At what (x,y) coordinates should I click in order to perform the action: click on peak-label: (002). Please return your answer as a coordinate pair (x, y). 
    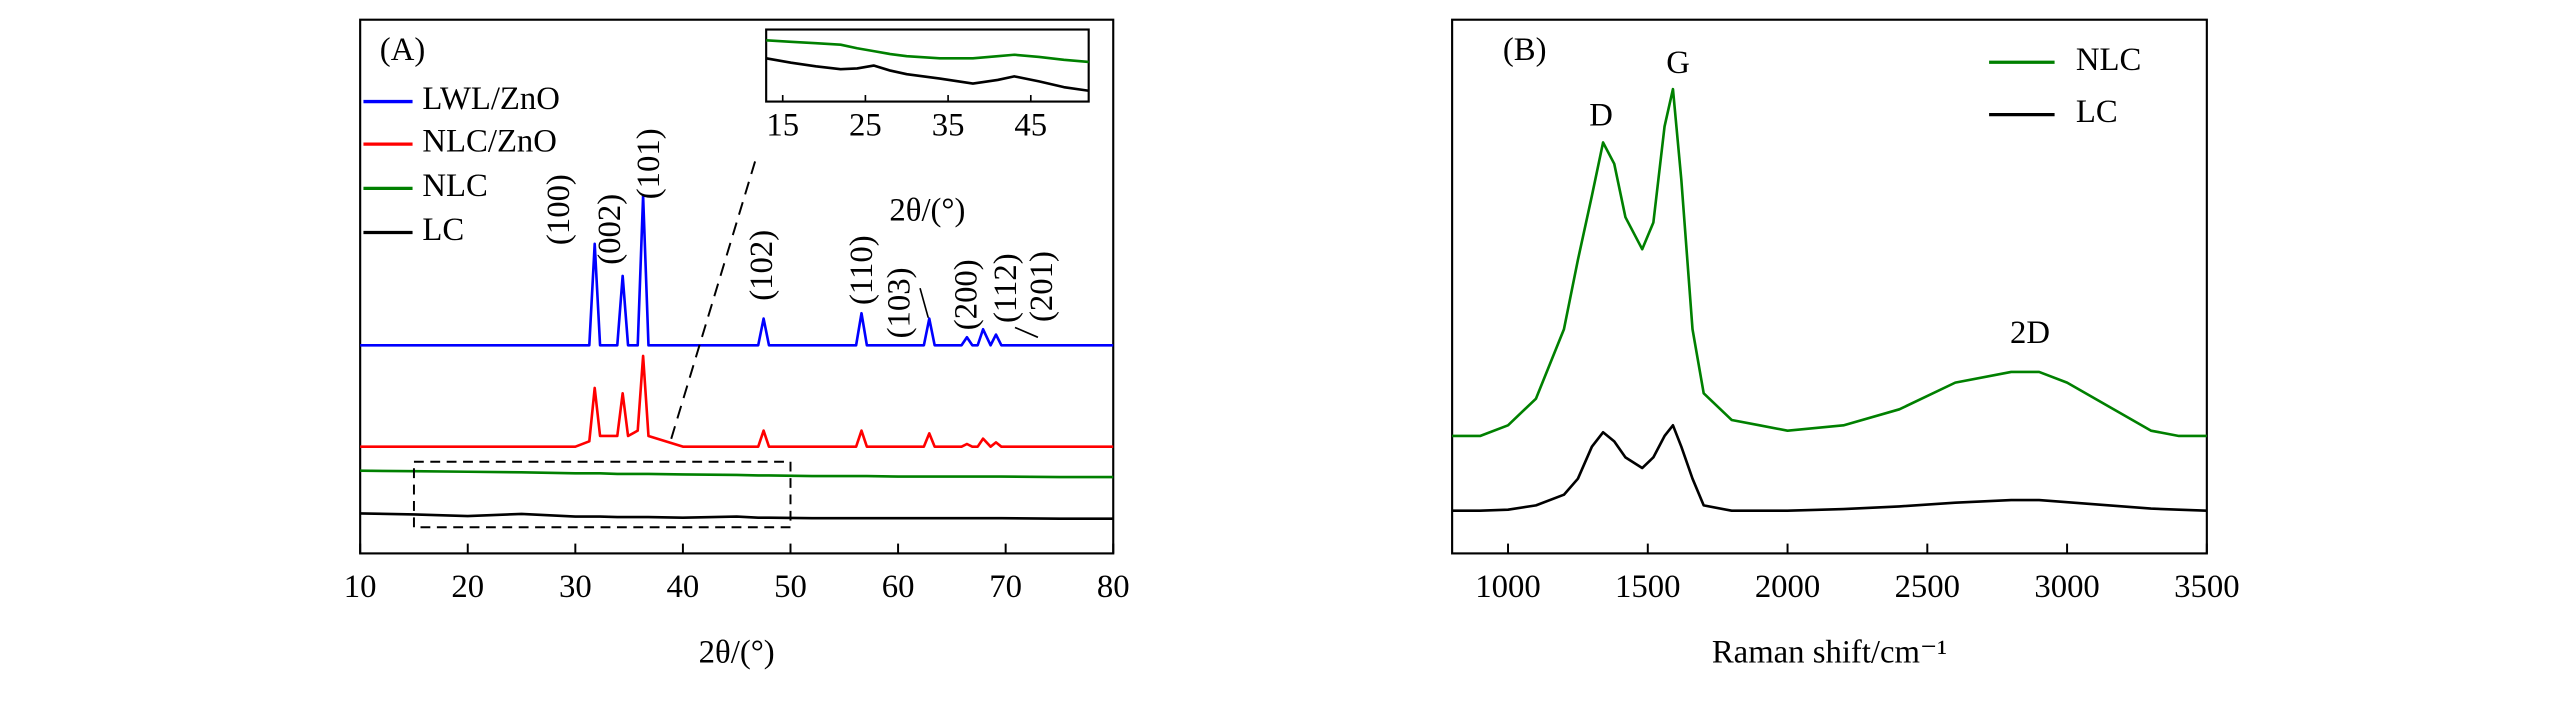
    Looking at the image, I should click on (610, 229).